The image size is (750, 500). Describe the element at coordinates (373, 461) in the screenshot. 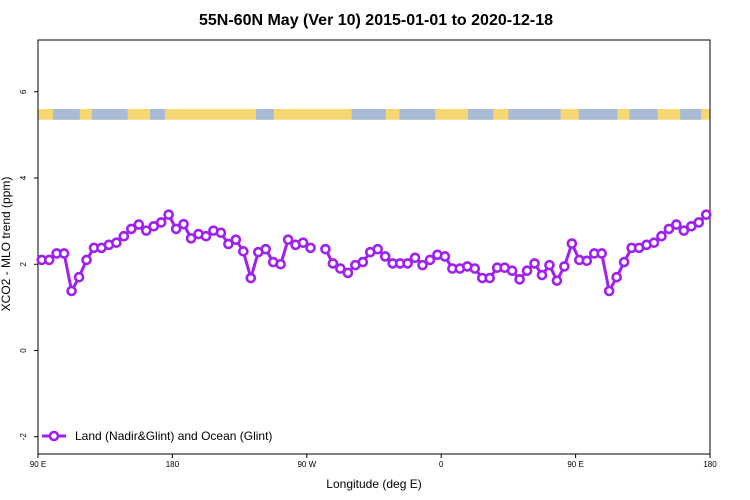

I see `x-axis: 90 E 180 90 W 0 90 E 180` at that location.